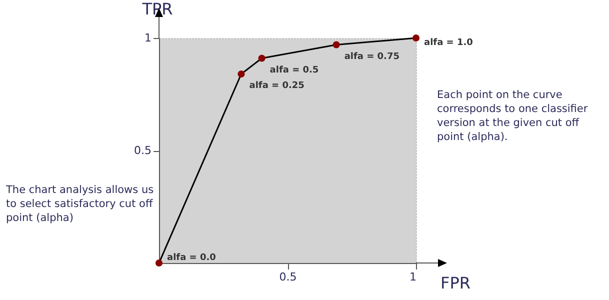 This screenshot has height=300, width=609. Describe the element at coordinates (276, 86) in the screenshot. I see `annotation: alfa = 0.25` at that location.